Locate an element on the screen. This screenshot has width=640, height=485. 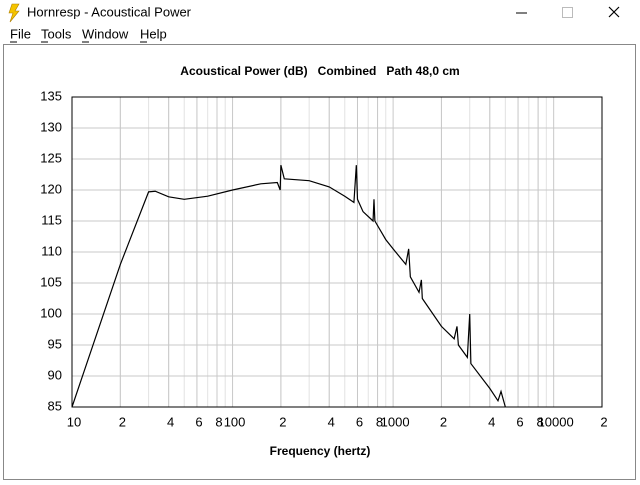
y-tick-label: 105 is located at coordinates (51, 281).